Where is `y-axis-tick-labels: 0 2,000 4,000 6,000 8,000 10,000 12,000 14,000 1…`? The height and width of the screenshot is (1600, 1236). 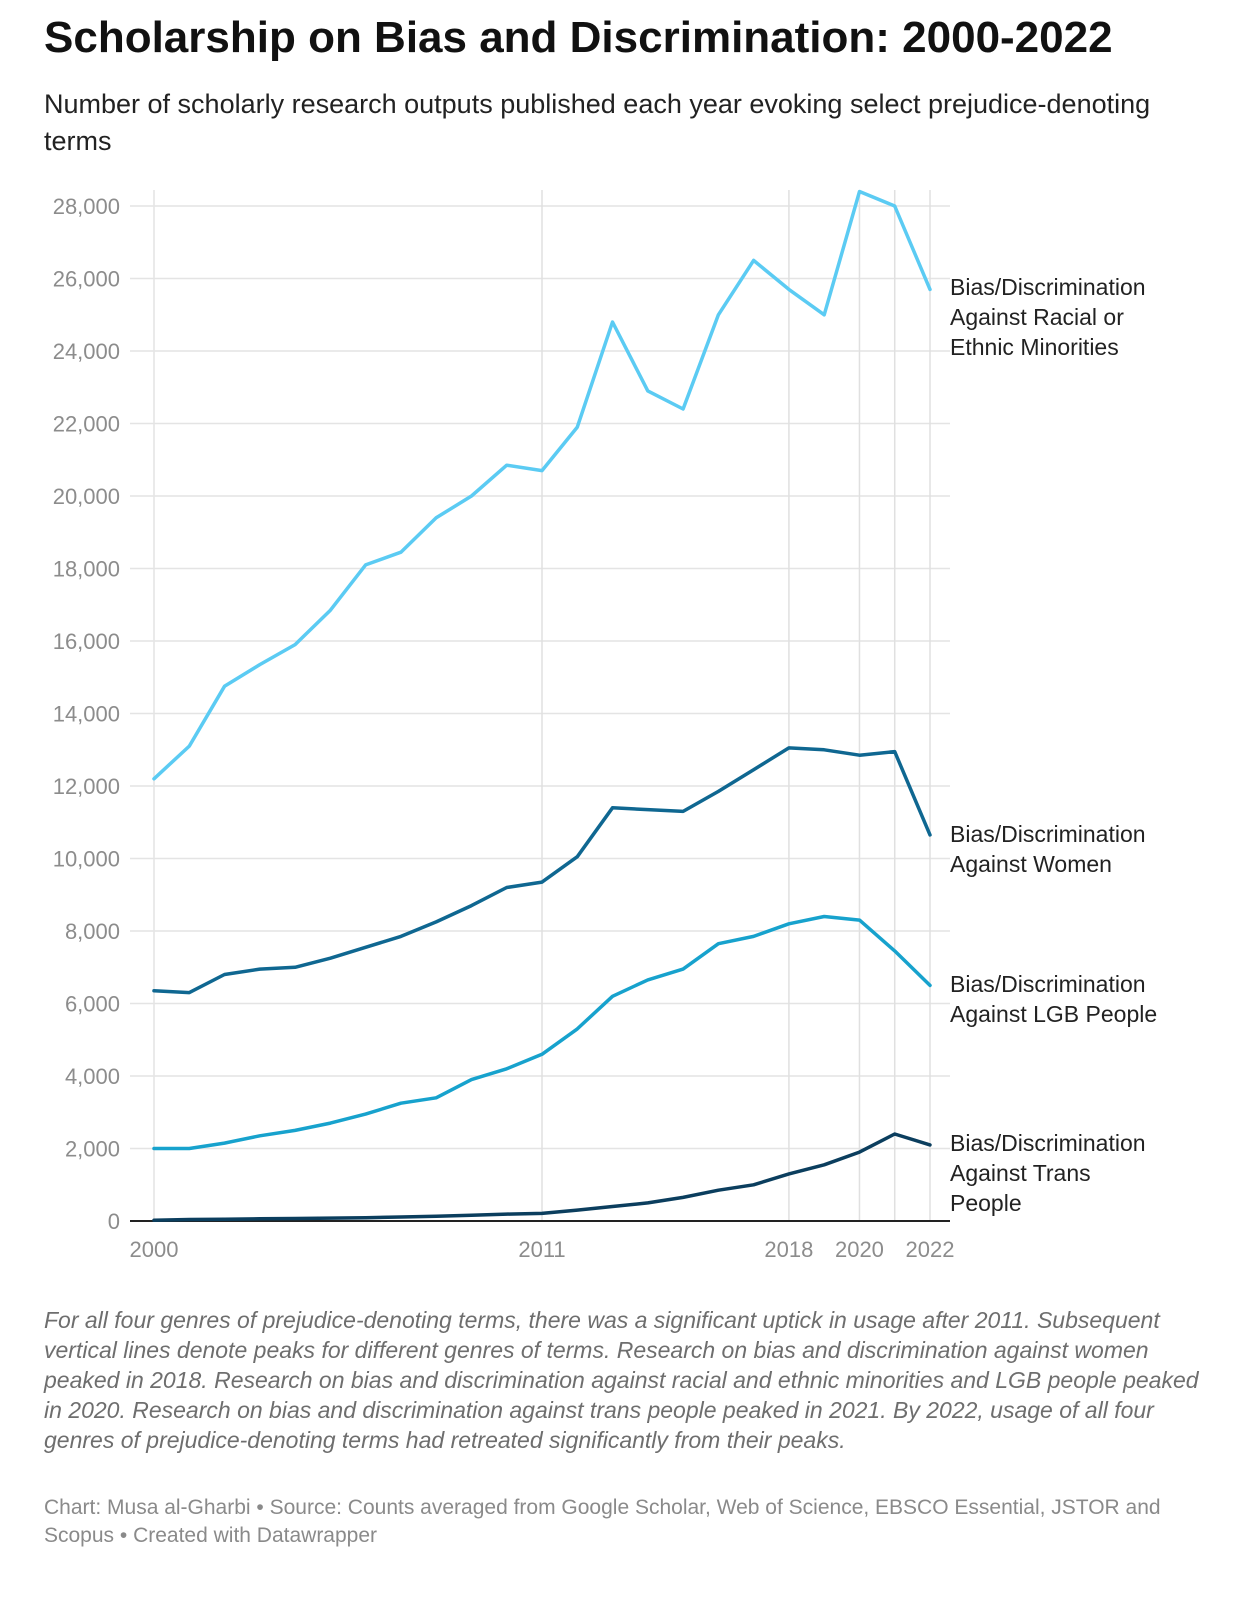 y-axis-tick-labels: 0 2,000 4,000 6,000 8,000 10,000 12,000 14,000 1… is located at coordinates (86, 714).